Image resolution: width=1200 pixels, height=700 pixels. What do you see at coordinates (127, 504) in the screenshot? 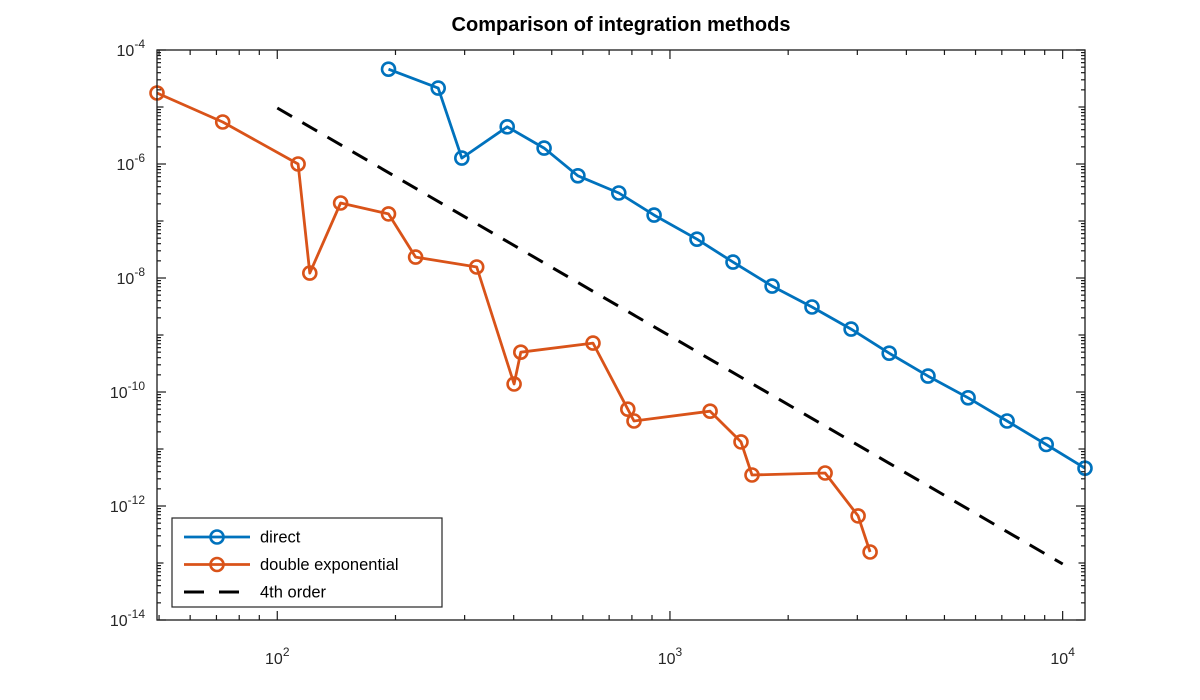
I see `y-tick-label: 10⁻¹²` at bounding box center [127, 504].